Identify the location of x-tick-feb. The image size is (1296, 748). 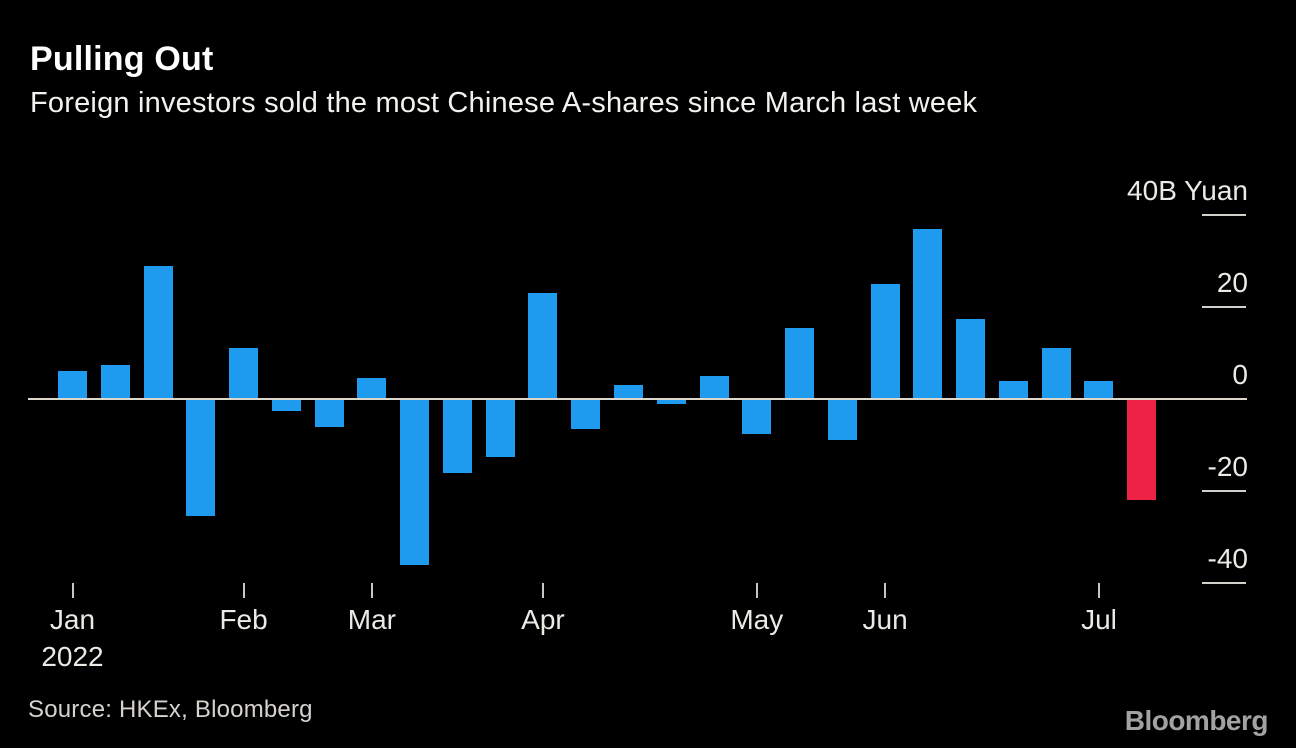
(243, 590).